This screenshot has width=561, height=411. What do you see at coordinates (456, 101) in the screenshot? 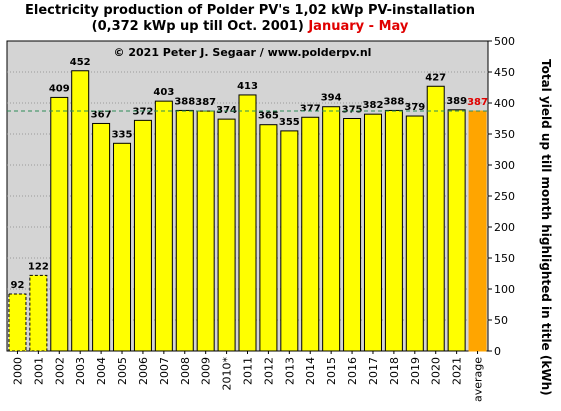
I see `data-label: 389` at bounding box center [456, 101].